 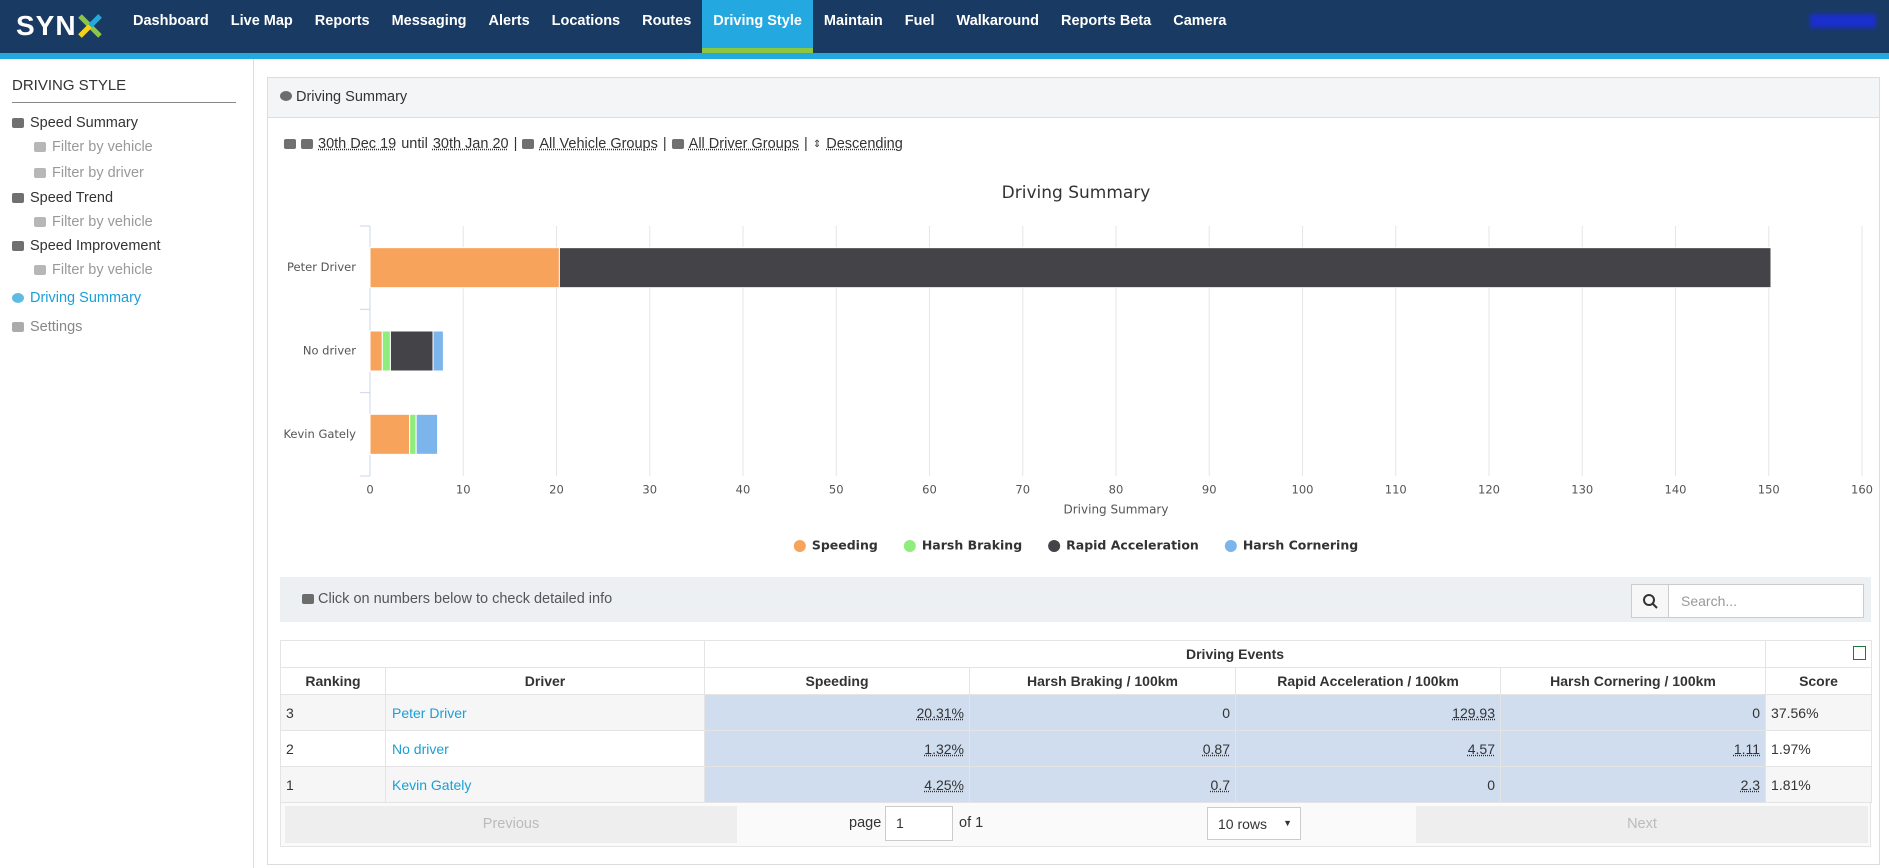 What do you see at coordinates (1368, 748) in the screenshot?
I see `metric-cell: 4.57` at bounding box center [1368, 748].